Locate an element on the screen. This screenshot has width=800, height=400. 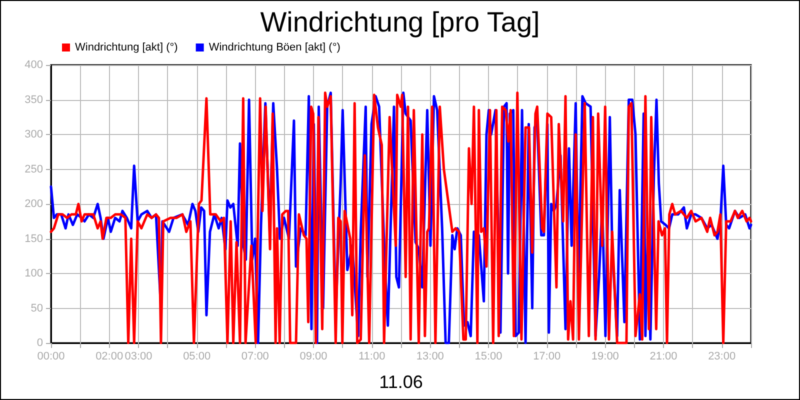
legend-label: Windrichtung [akt] (°) is located at coordinates (126, 48).